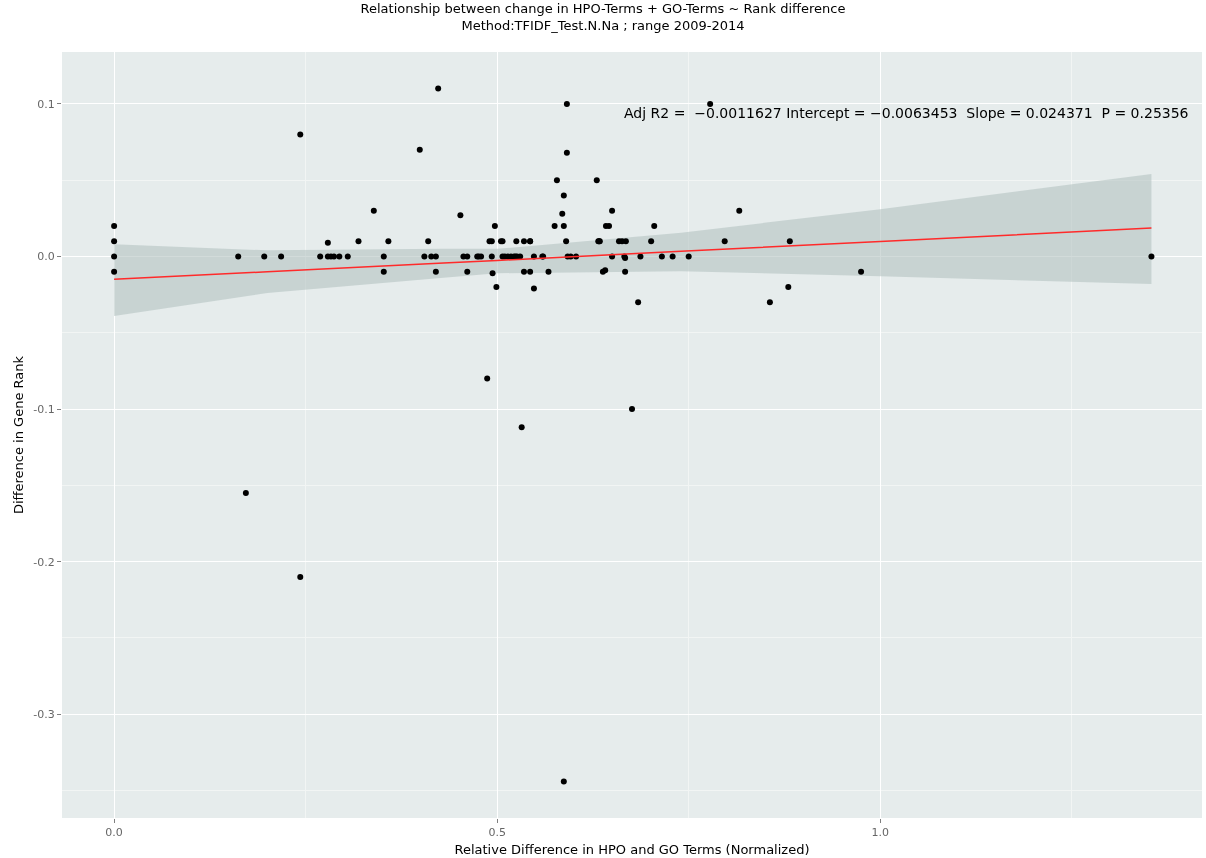  What do you see at coordinates (497, 833) in the screenshot?
I see `x-tick-label: 0.5` at bounding box center [497, 833].